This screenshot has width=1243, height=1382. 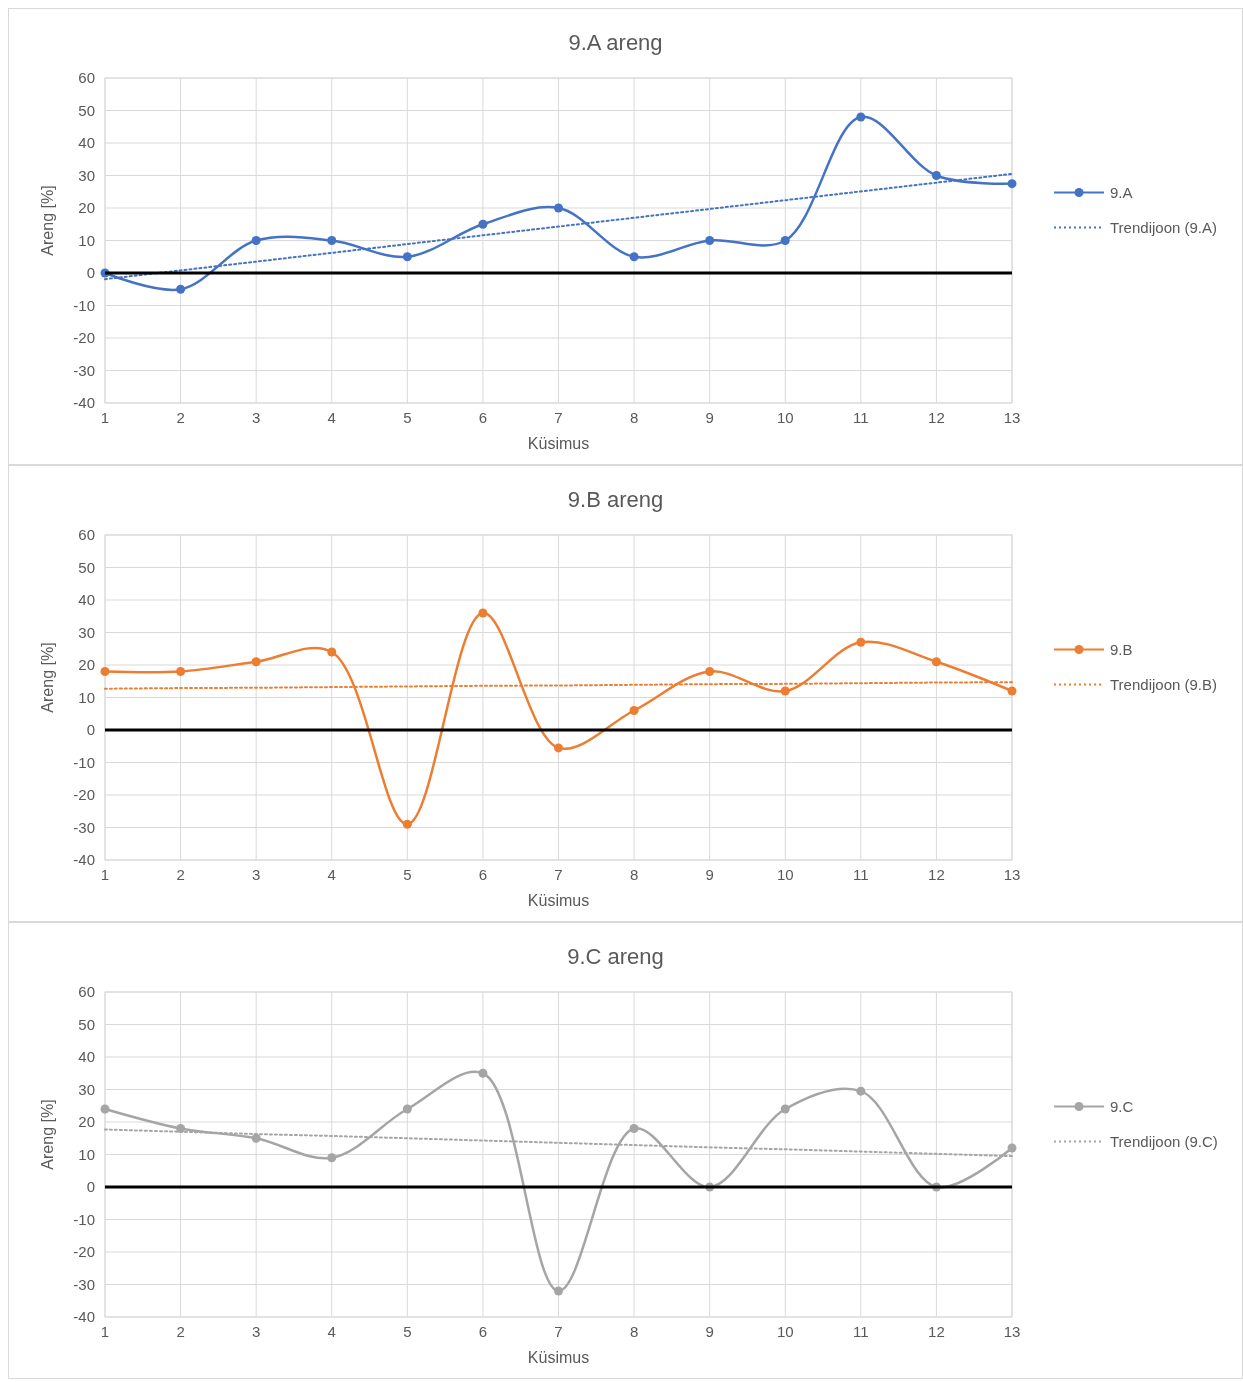 What do you see at coordinates (1163, 227) in the screenshot?
I see `legend-label: Trendijoon (9.A)` at bounding box center [1163, 227].